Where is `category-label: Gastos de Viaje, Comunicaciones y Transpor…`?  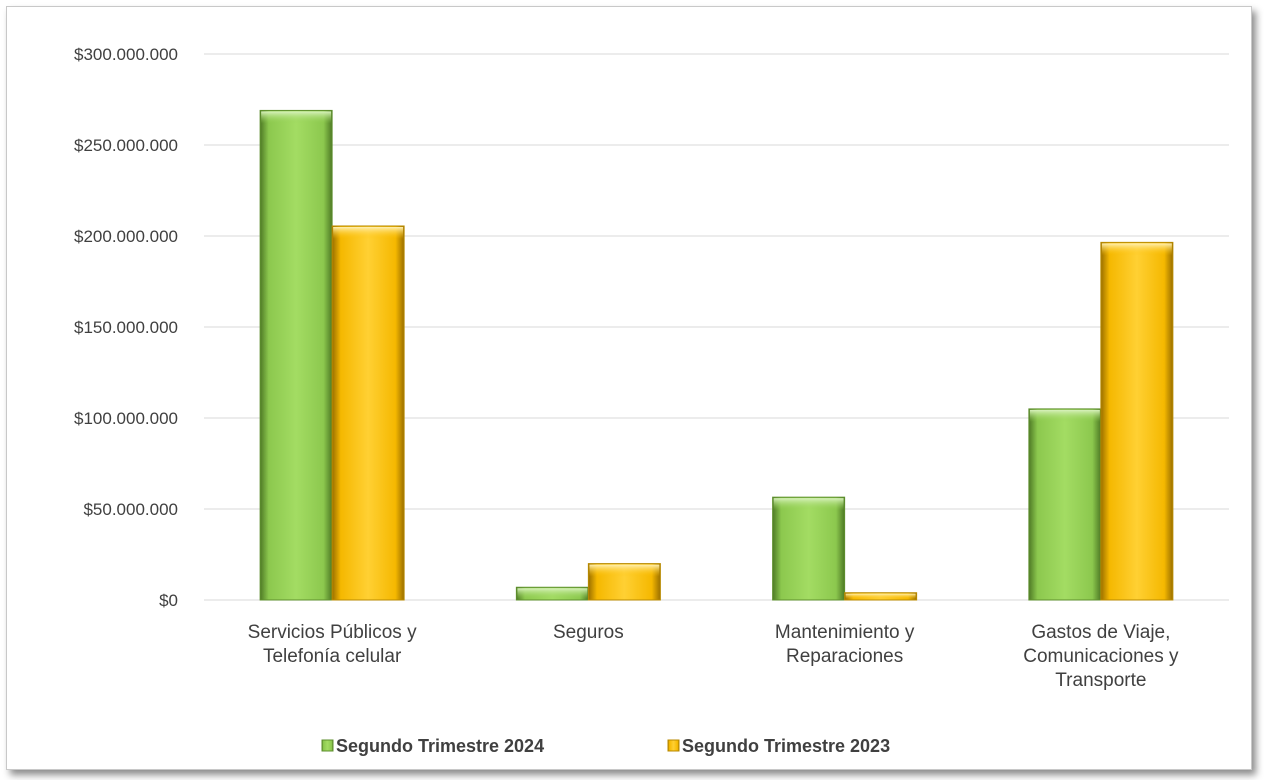
category-label: Gastos de Viaje, Comunicaciones y Transpor… is located at coordinates (1101, 656).